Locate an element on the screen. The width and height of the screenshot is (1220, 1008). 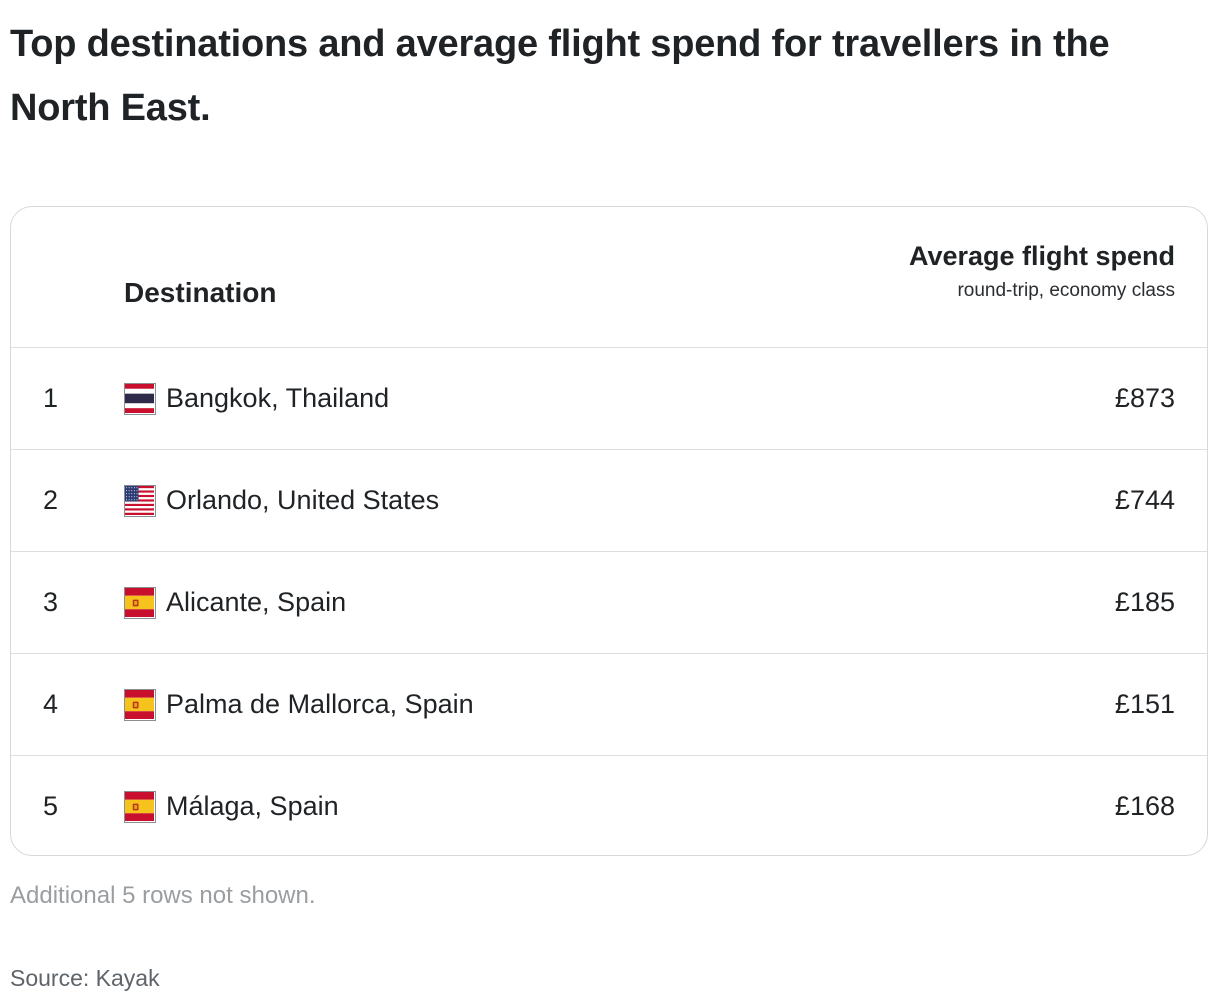
row-rank: 4 is located at coordinates (51, 704).